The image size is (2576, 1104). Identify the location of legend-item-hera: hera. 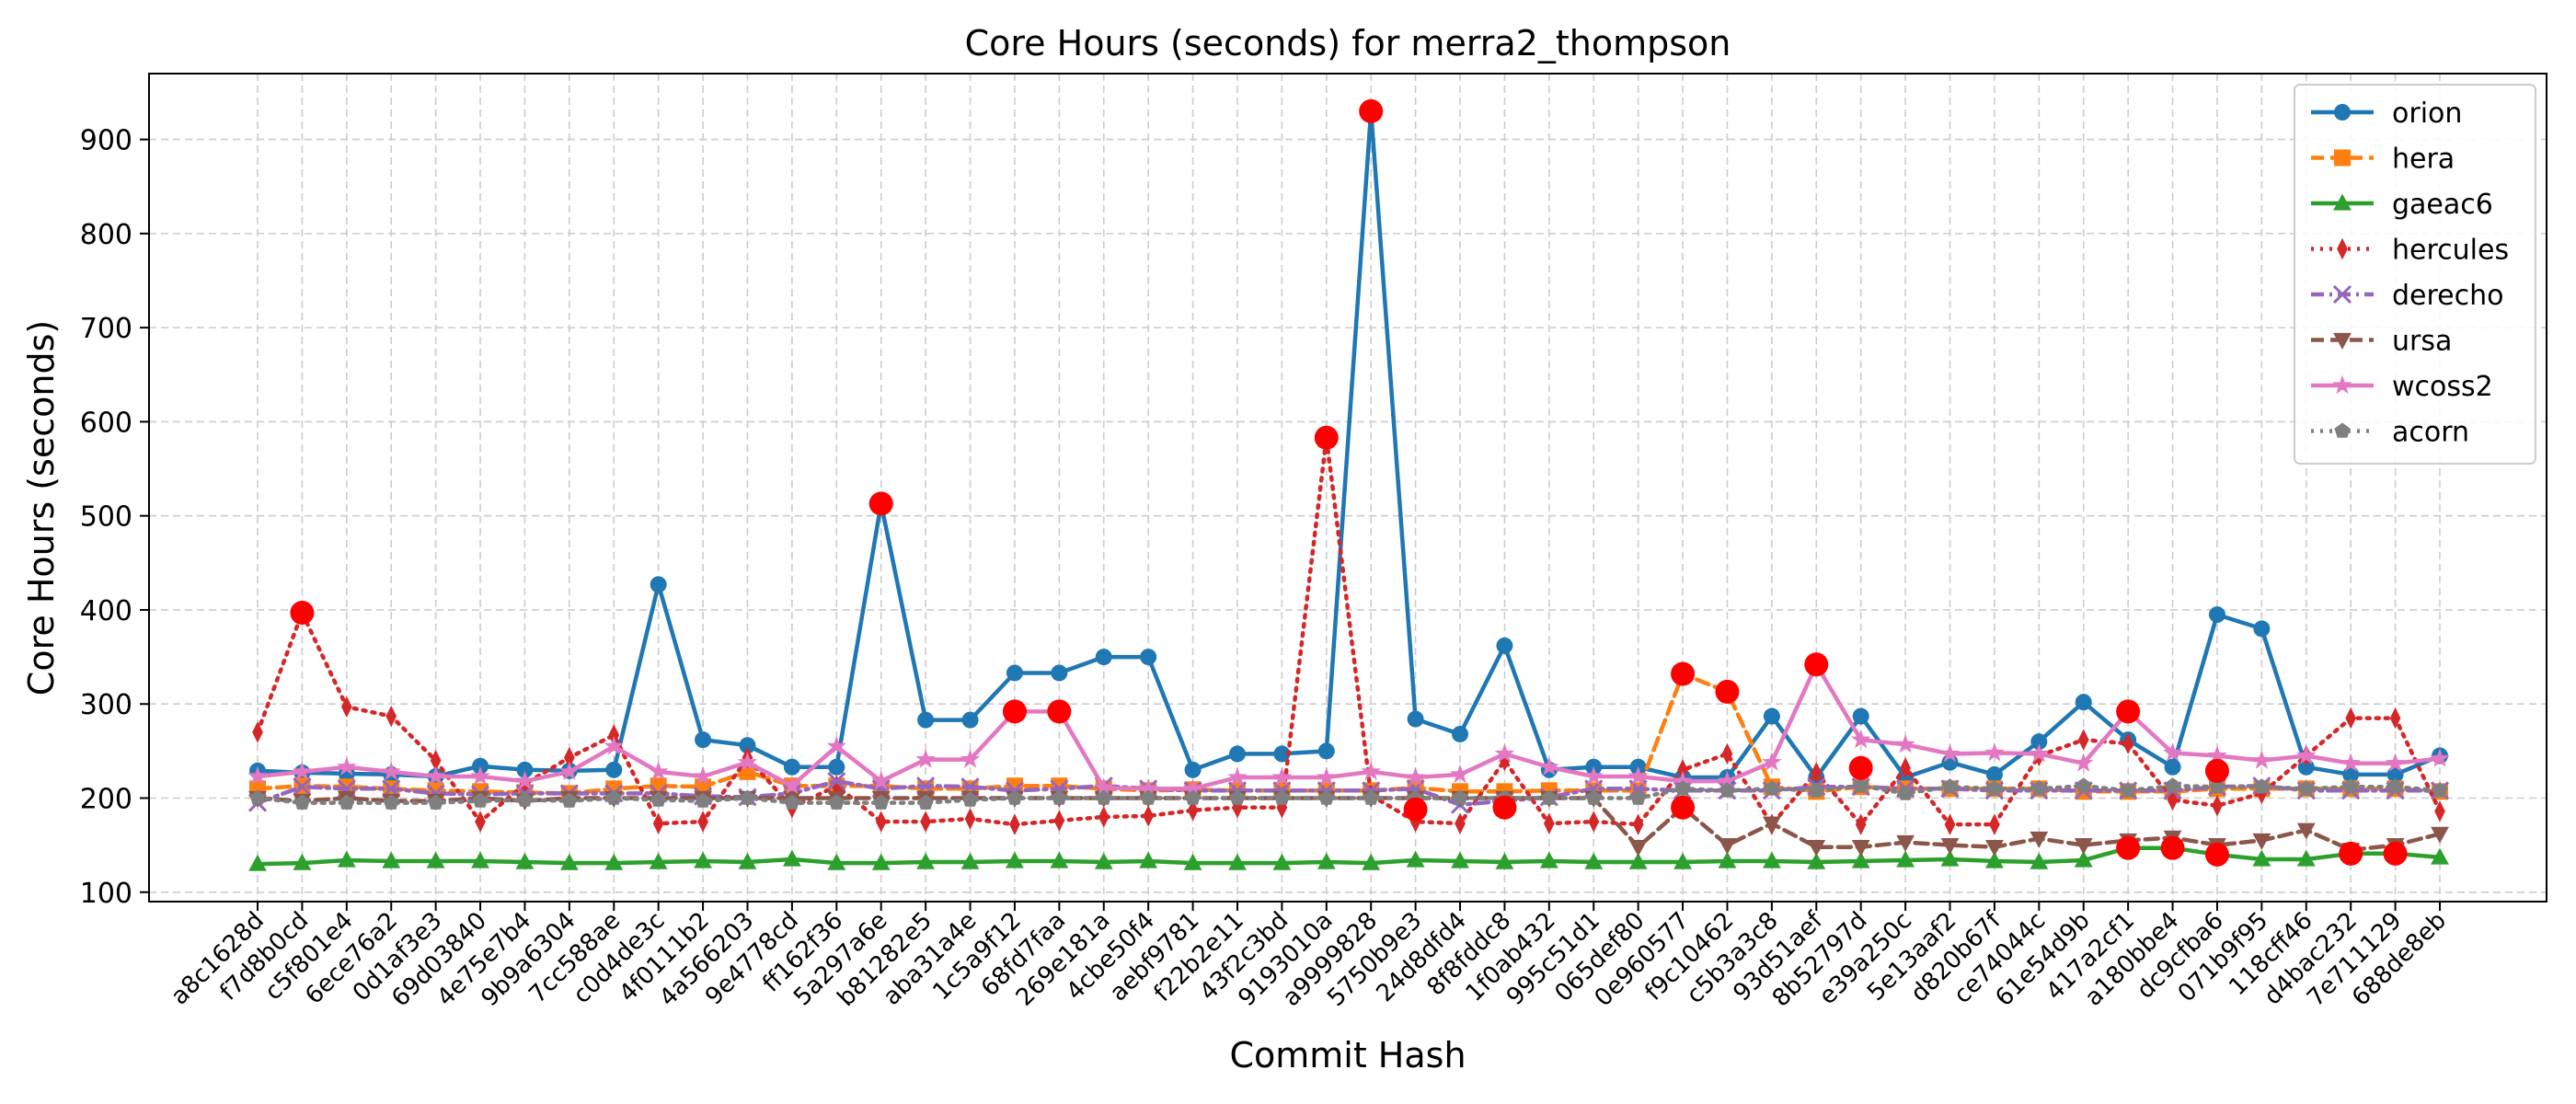
(2383, 160).